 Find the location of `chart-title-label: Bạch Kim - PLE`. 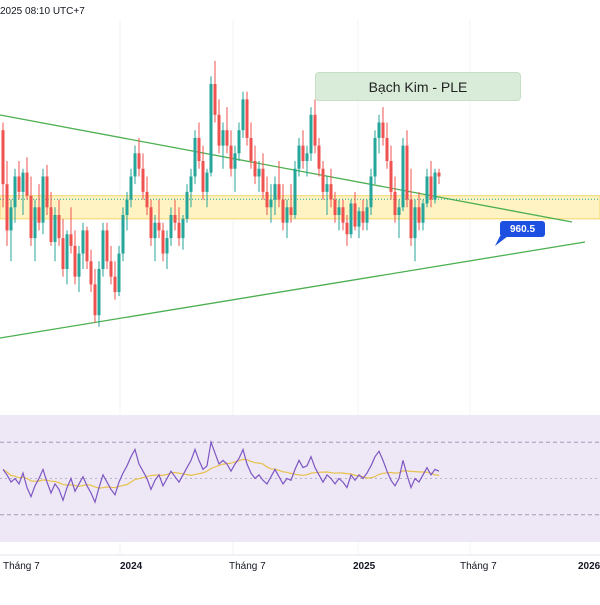

chart-title-label: Bạch Kim - PLE is located at coordinates (418, 86).